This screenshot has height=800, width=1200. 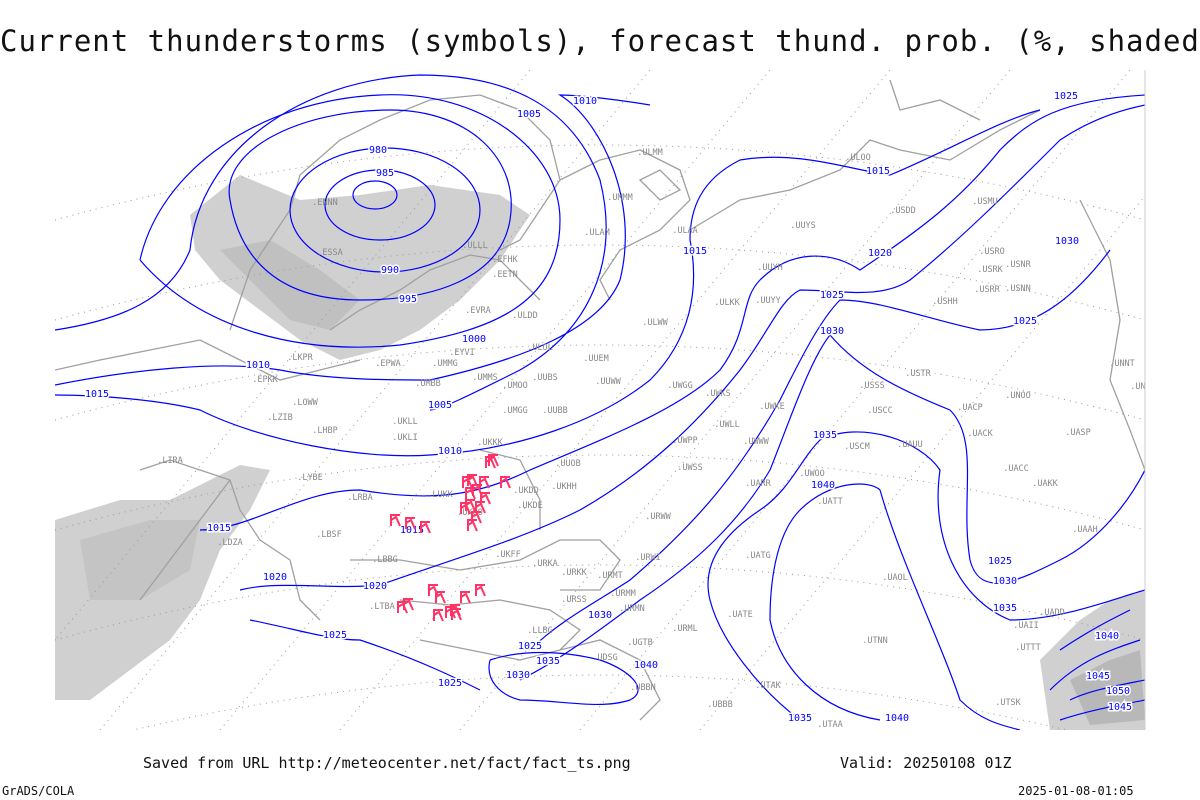 What do you see at coordinates (858, 158) in the screenshot?
I see `station-label: .ULOO` at bounding box center [858, 158].